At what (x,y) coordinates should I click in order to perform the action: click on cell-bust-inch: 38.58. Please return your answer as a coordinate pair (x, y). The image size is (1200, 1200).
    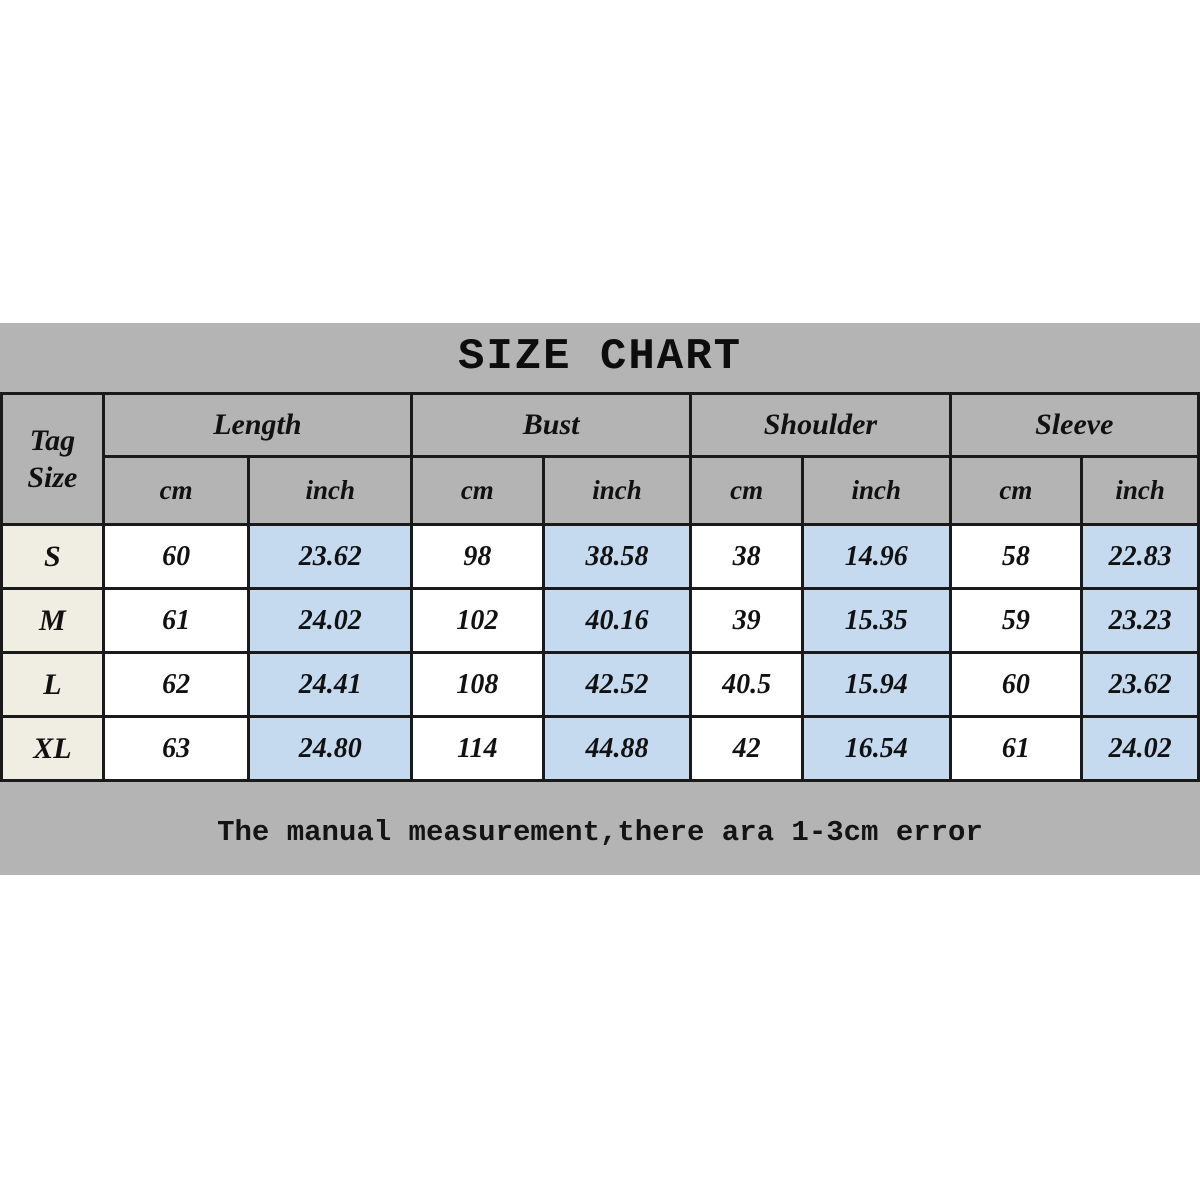
    Looking at the image, I should click on (617, 556).